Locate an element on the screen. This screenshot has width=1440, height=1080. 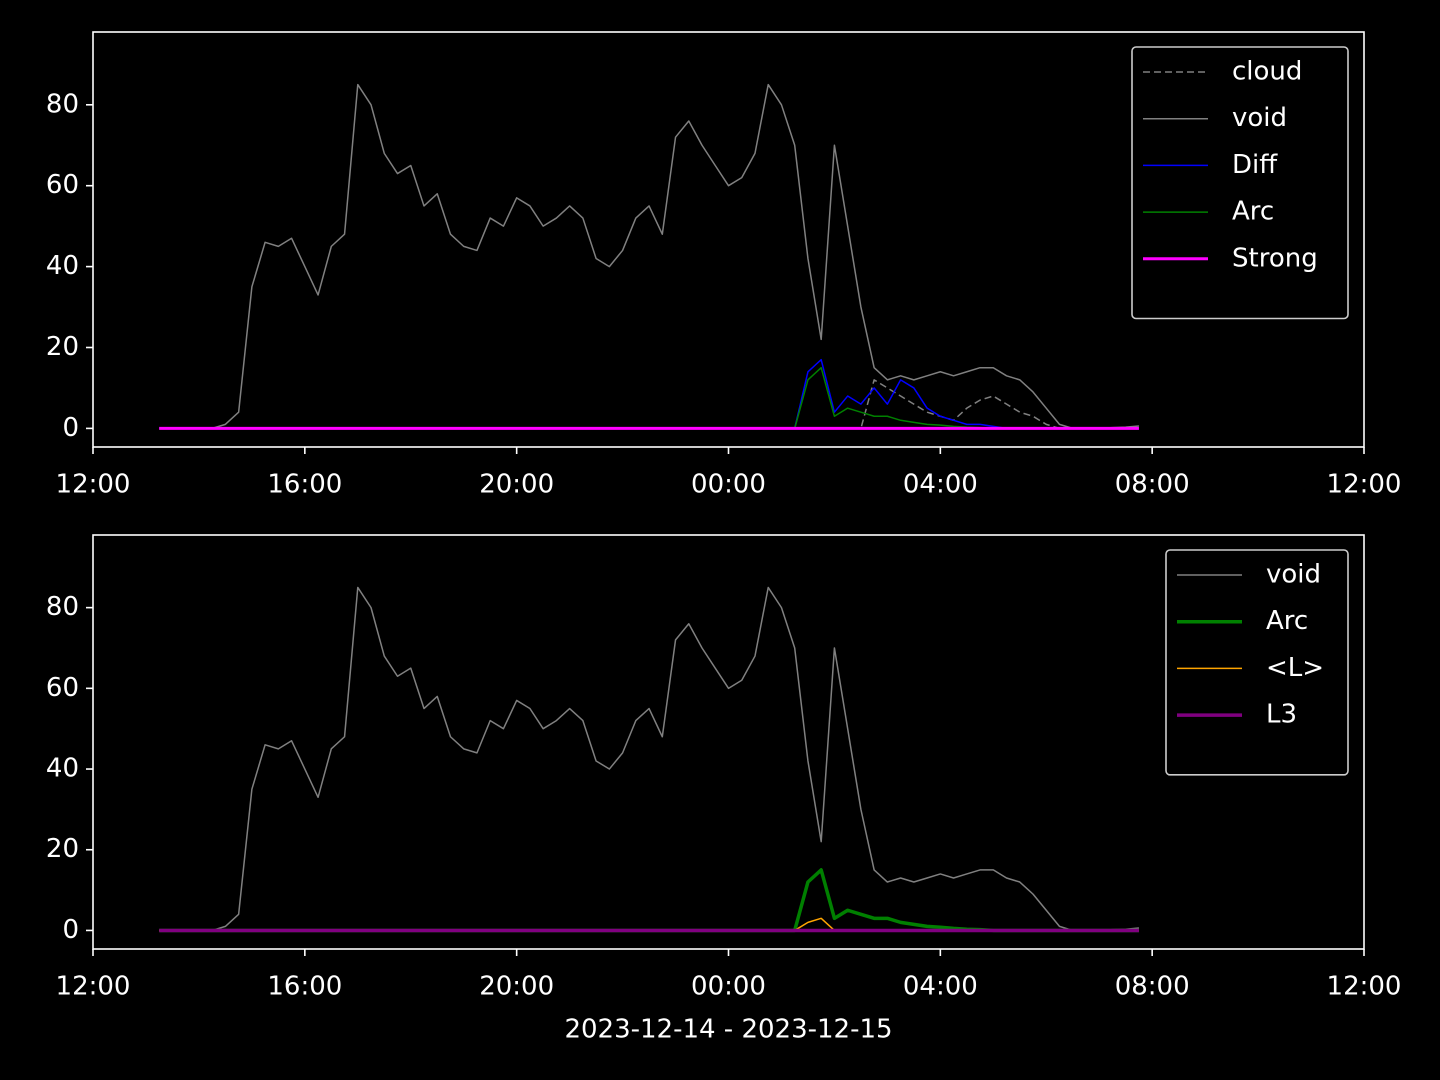
legend: cloud void Diff Arc Strong is located at coordinates (1240, 183).